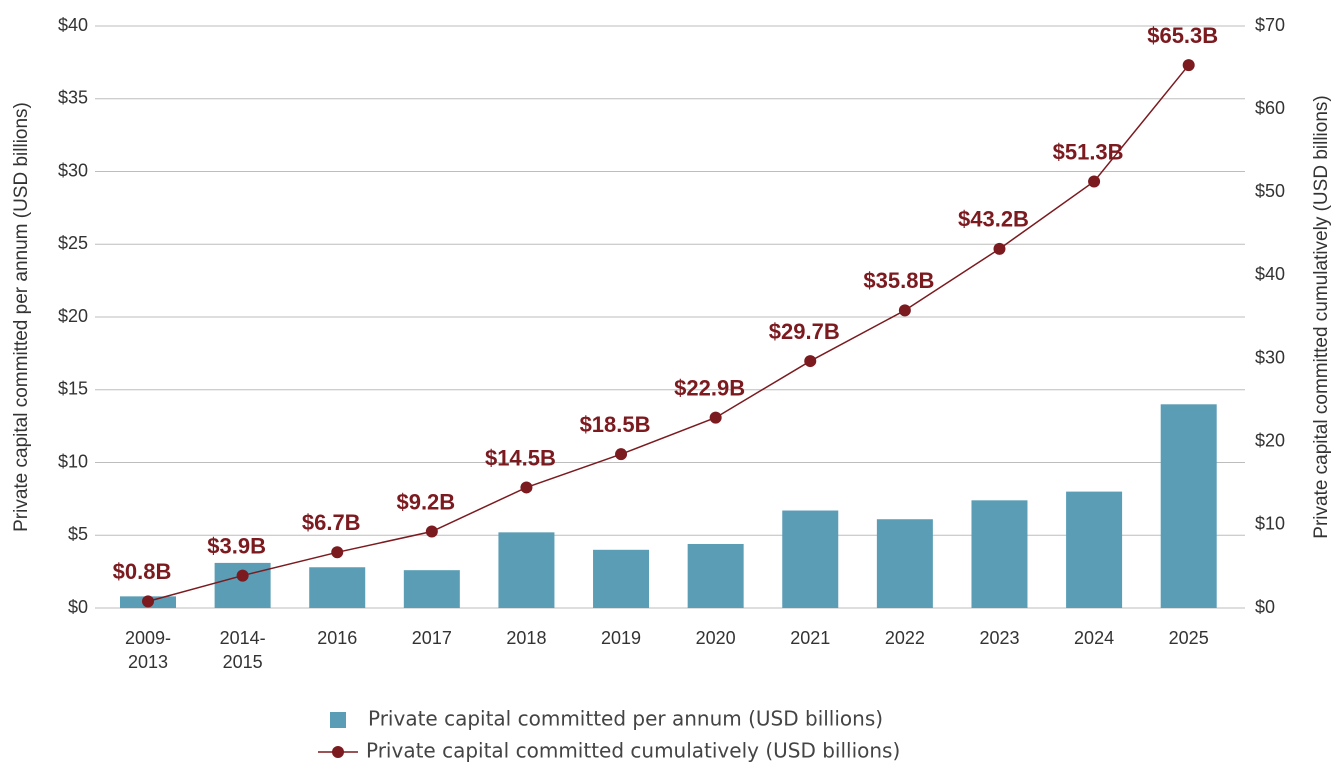 The width and height of the screenshot is (1343, 769). I want to click on y-tick-label: $20, so click(73, 316).